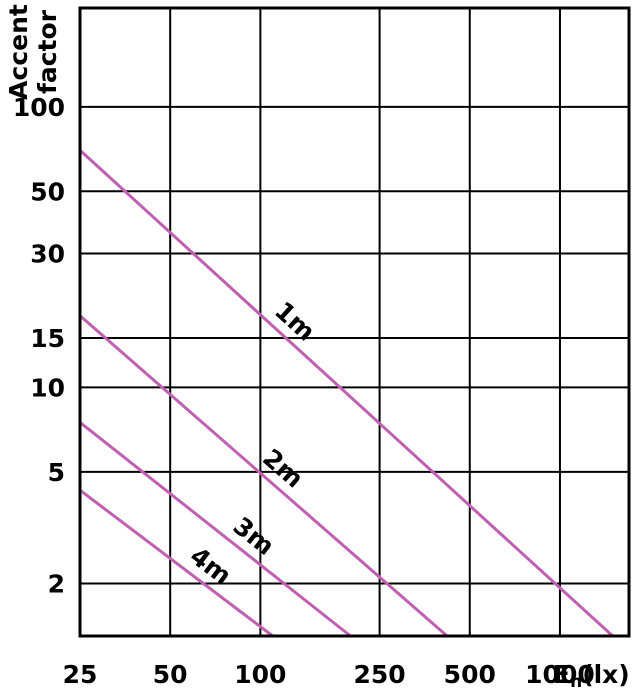 The height and width of the screenshot is (695, 640). What do you see at coordinates (47, 338) in the screenshot?
I see `y-tick-label: 15` at bounding box center [47, 338].